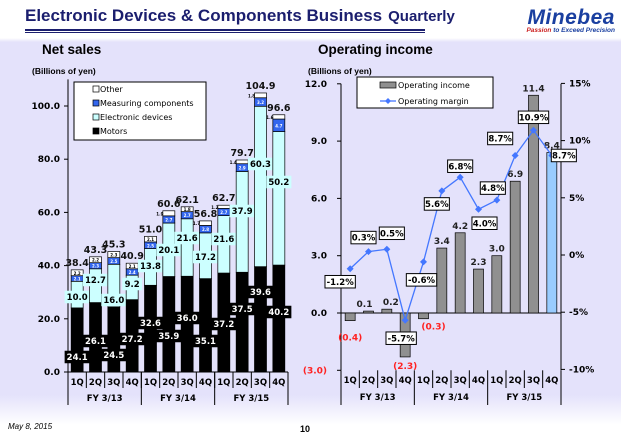 The image size is (621, 438). I want to click on motors-label: 35.1, so click(205, 342).